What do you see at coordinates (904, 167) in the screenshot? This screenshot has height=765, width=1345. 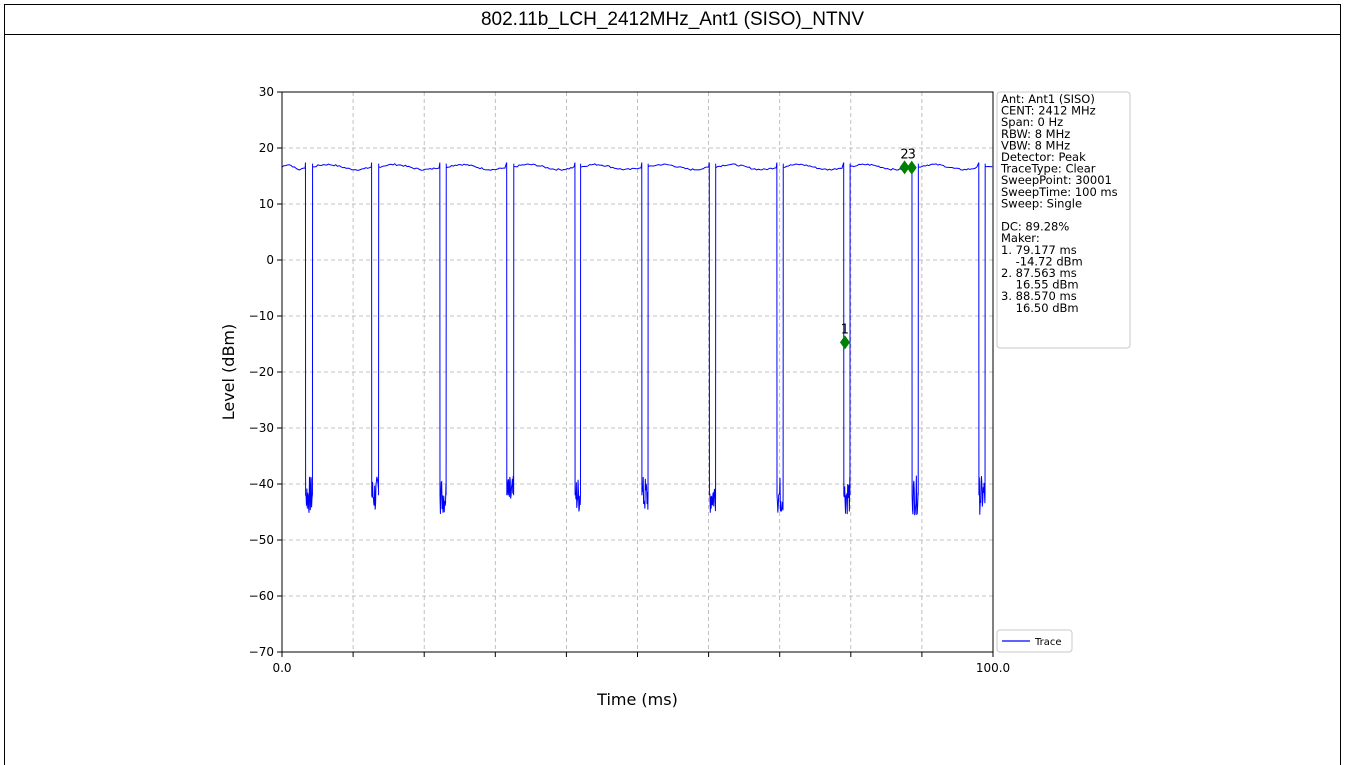 I see `marker-2-diamond` at bounding box center [904, 167].